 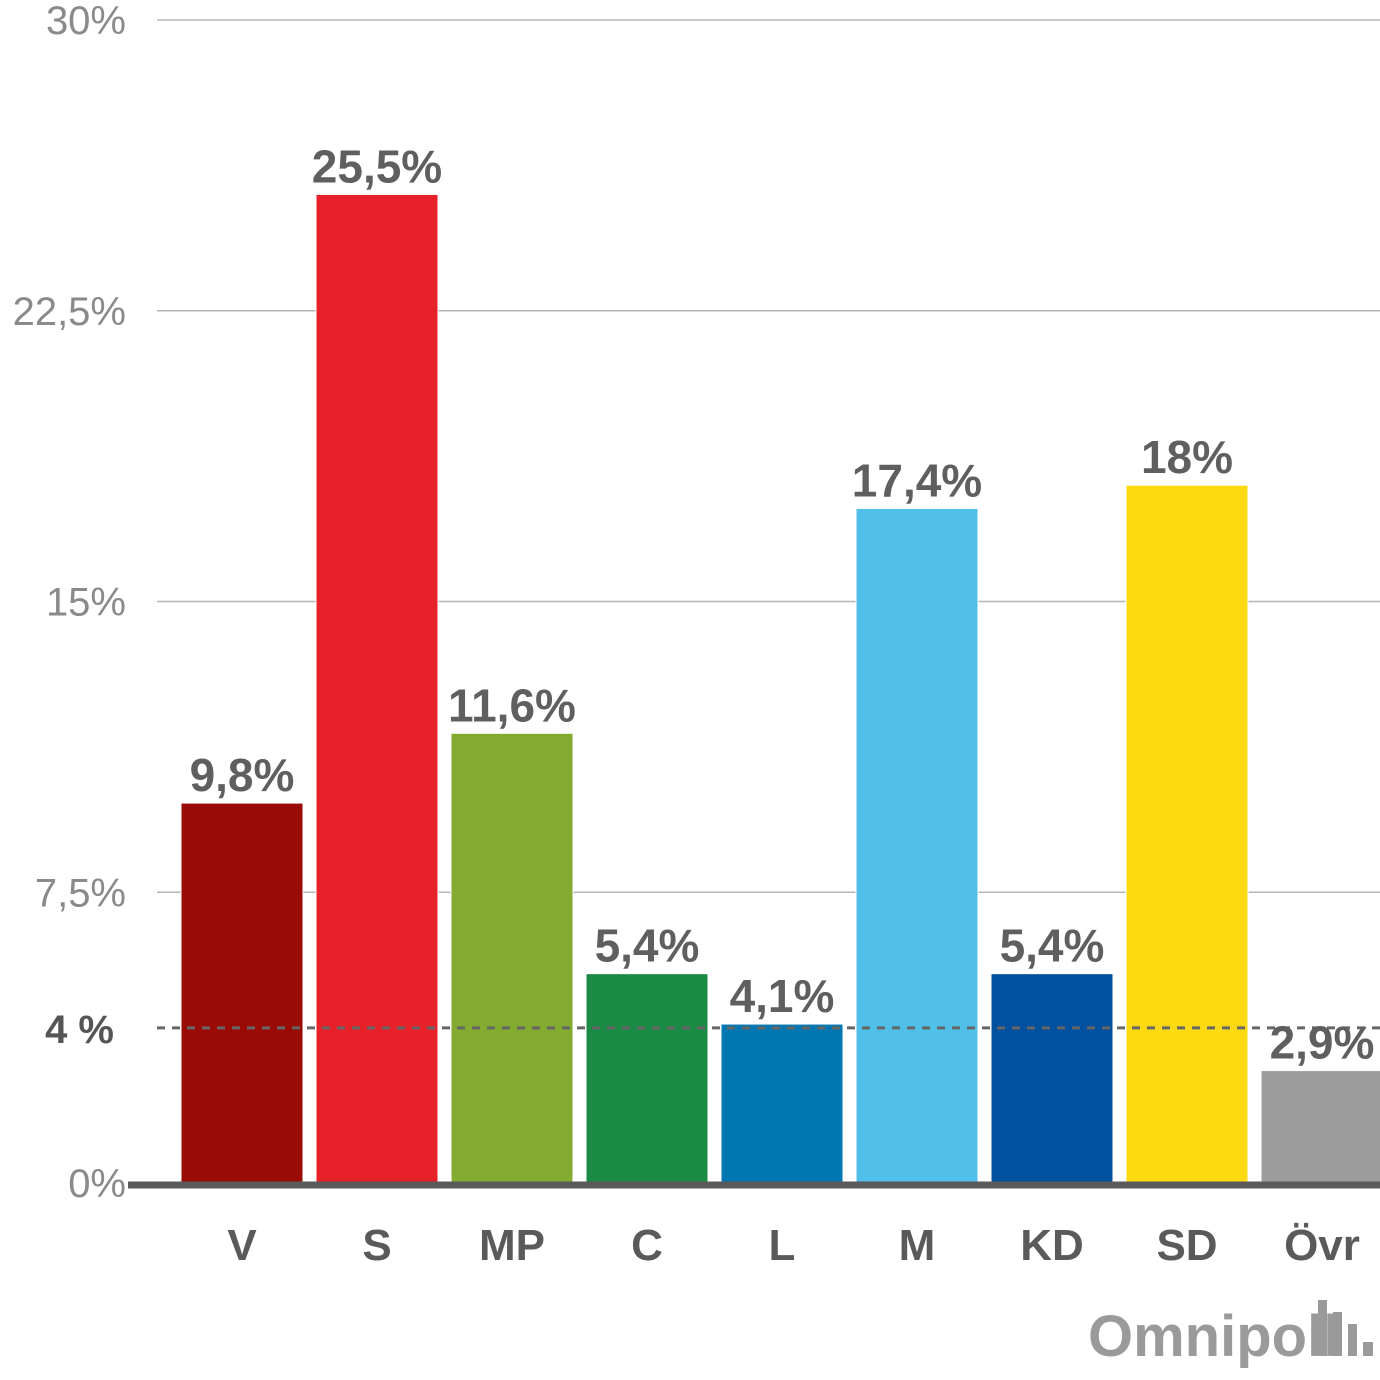 What do you see at coordinates (1320, 1127) in the screenshot?
I see `bar-övr` at bounding box center [1320, 1127].